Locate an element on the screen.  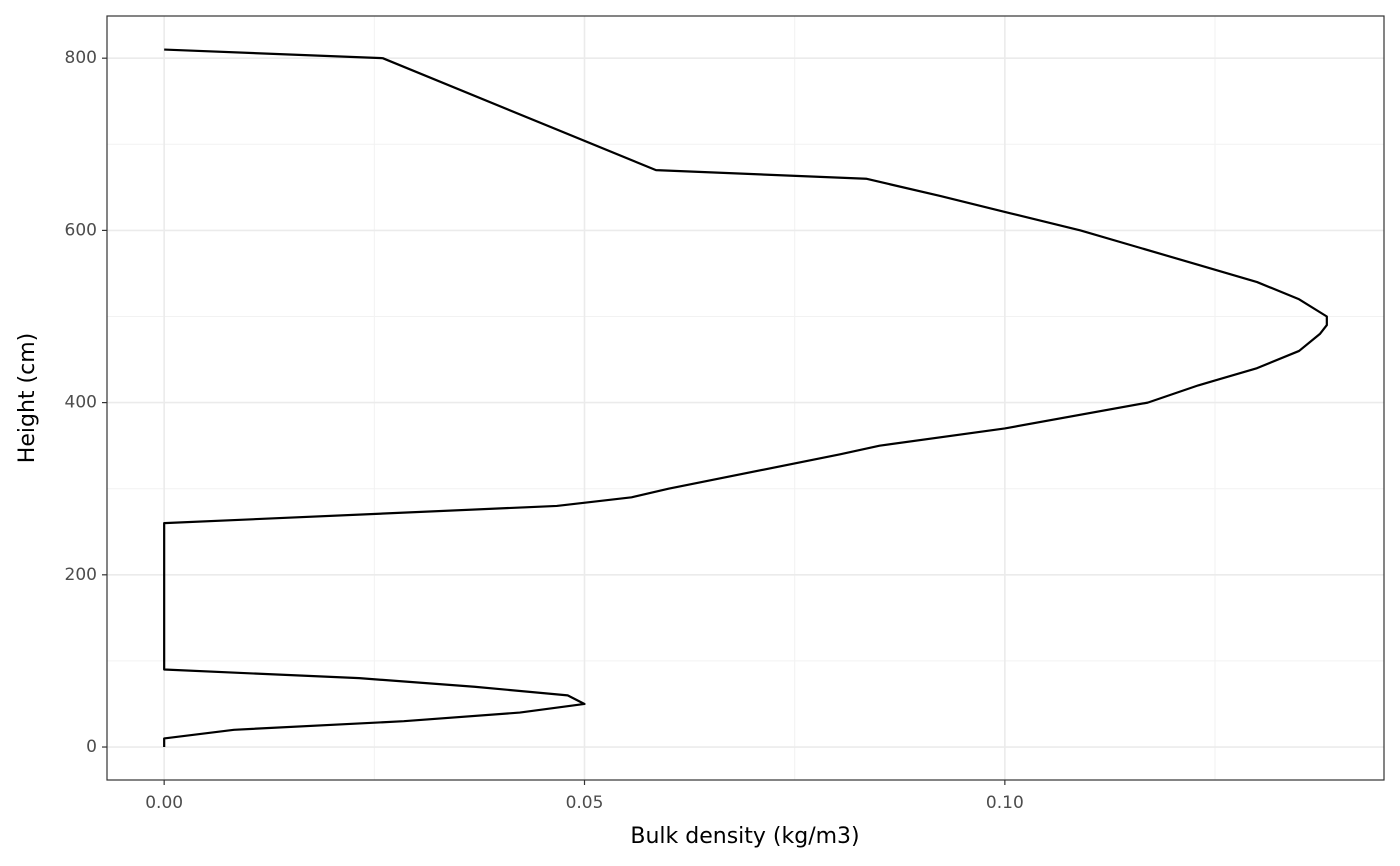
x-tick-label: 0.00 is located at coordinates (164, 803).